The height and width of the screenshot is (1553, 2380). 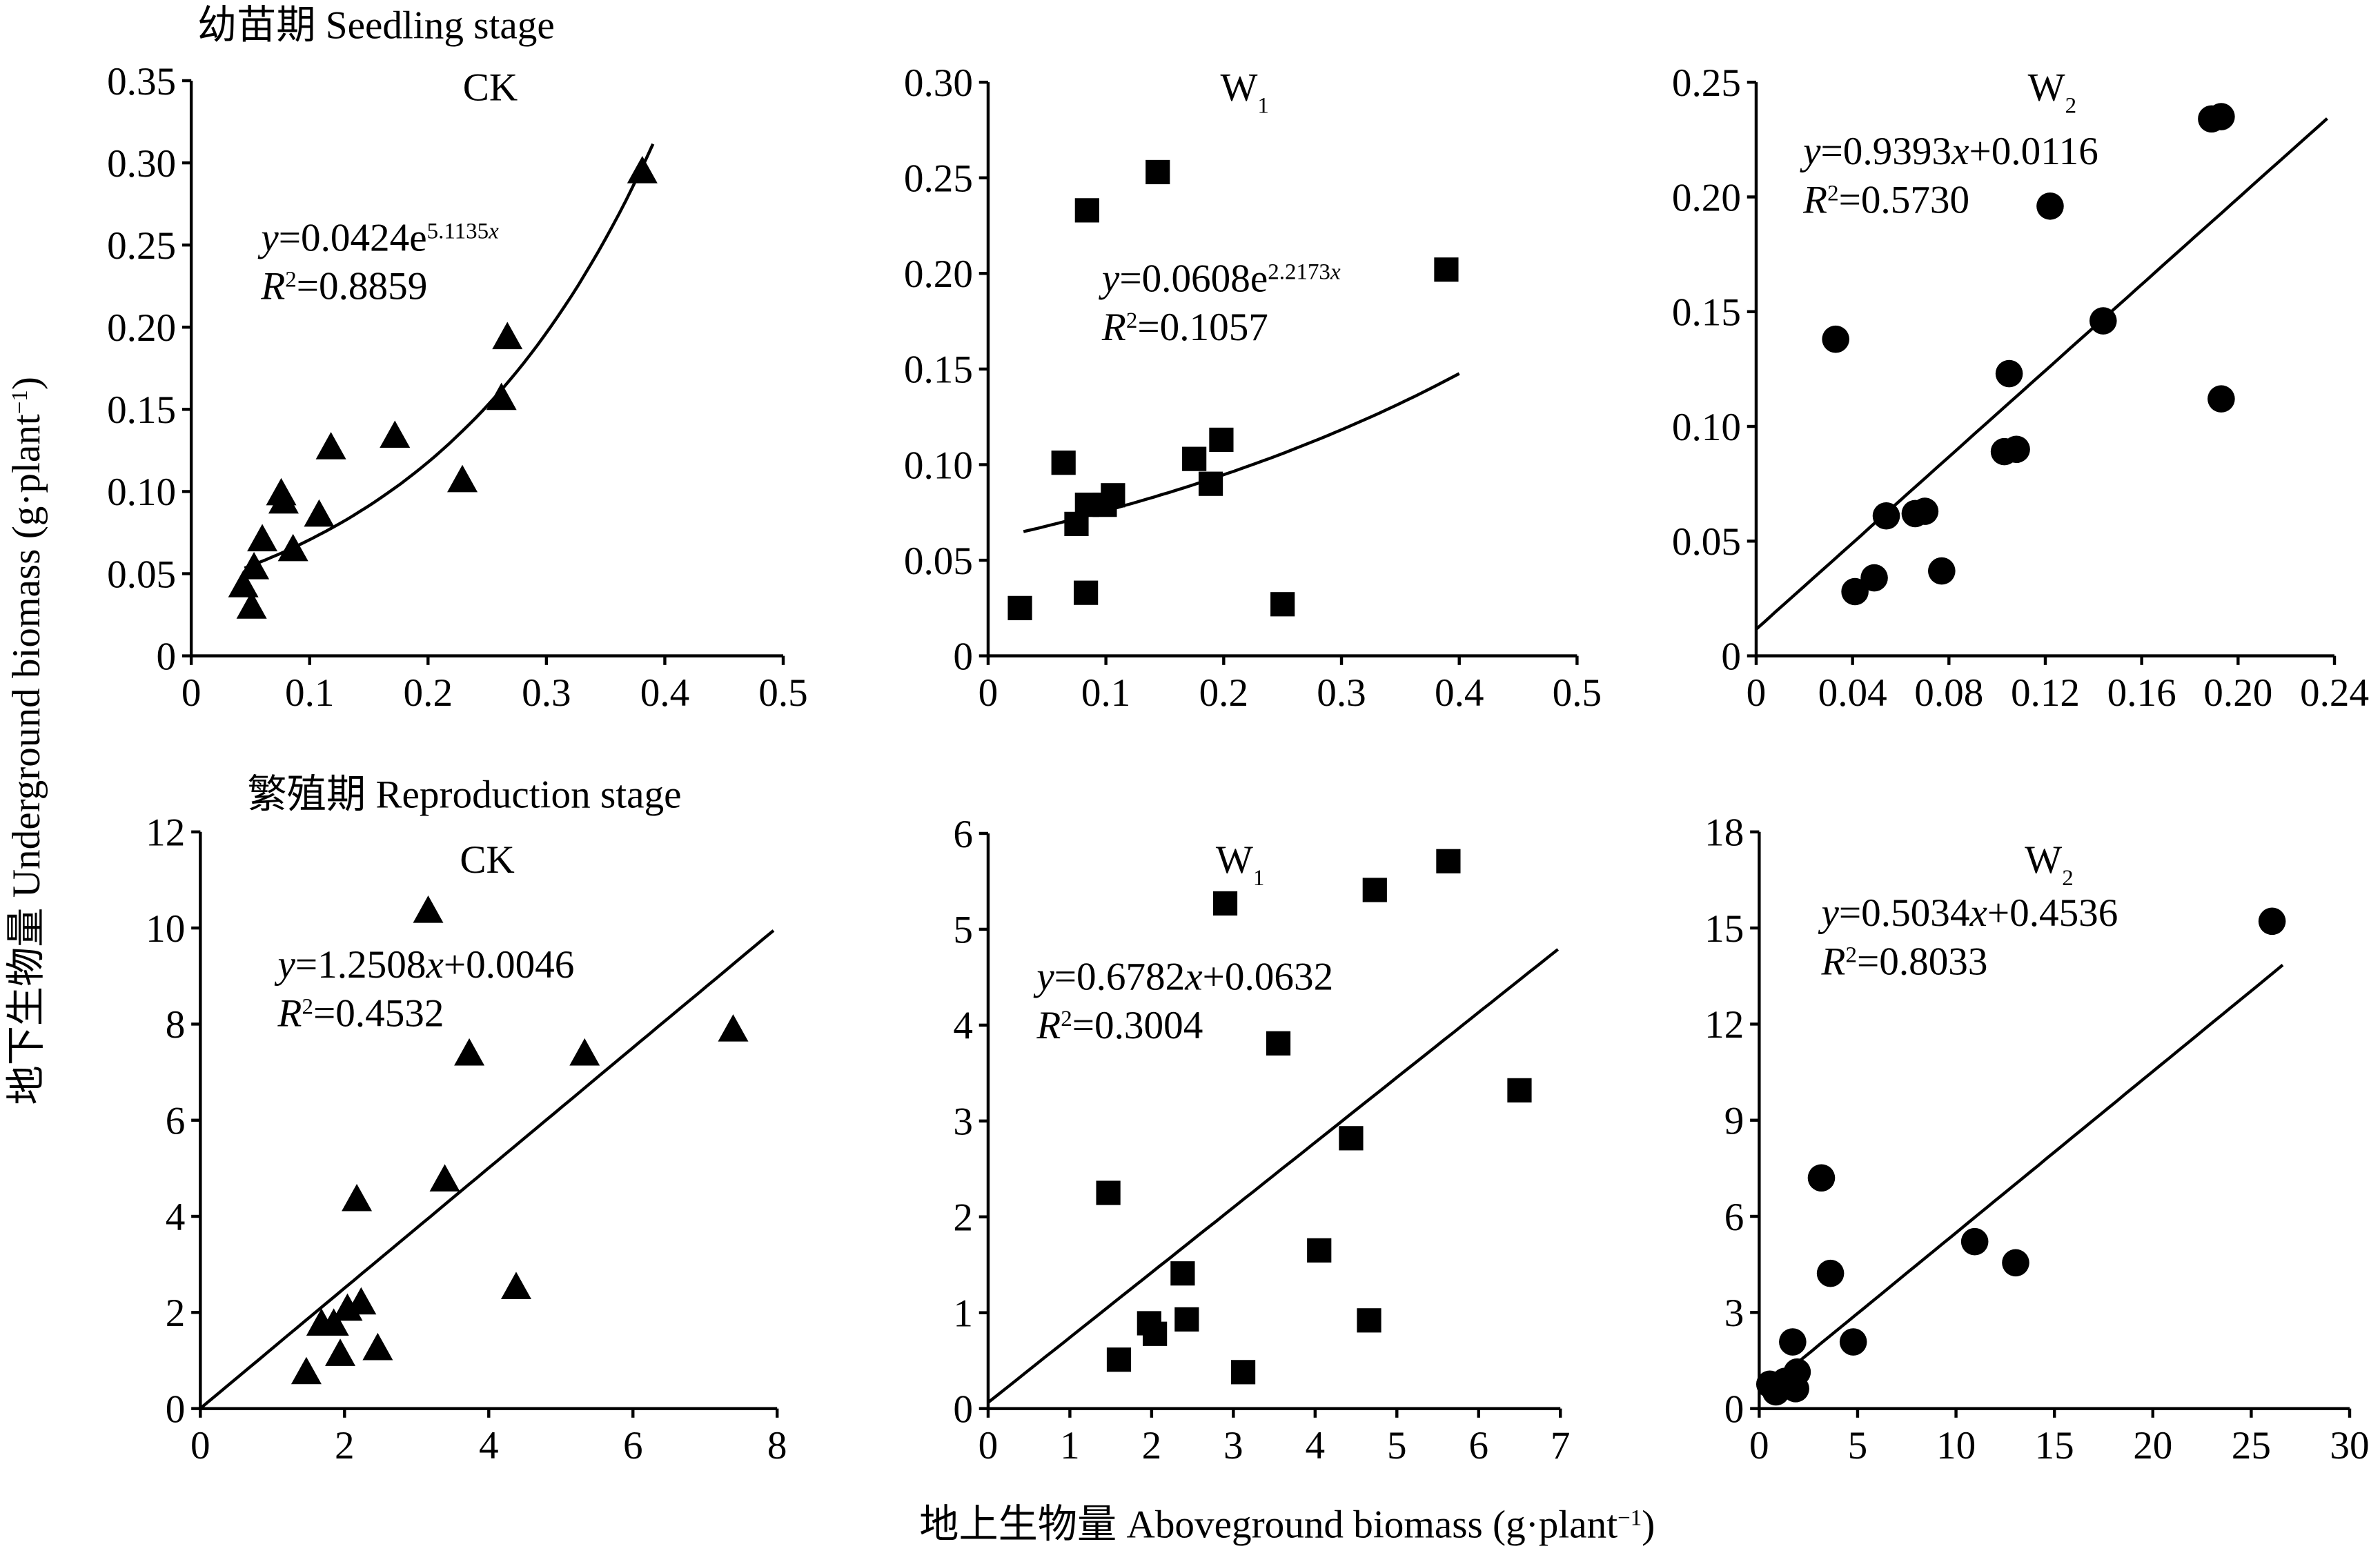 I want to click on stage-label: 幼苗期 Seedling stage, so click(x=376, y=25).